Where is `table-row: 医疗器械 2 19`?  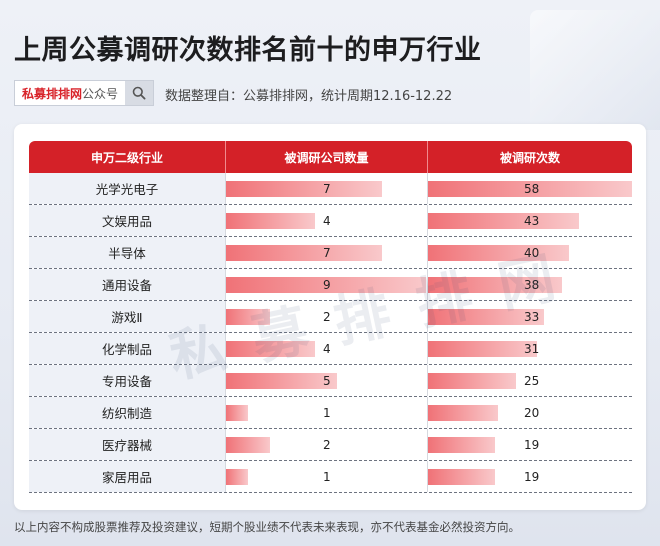 table-row: 医疗器械 2 19 is located at coordinates (330, 445).